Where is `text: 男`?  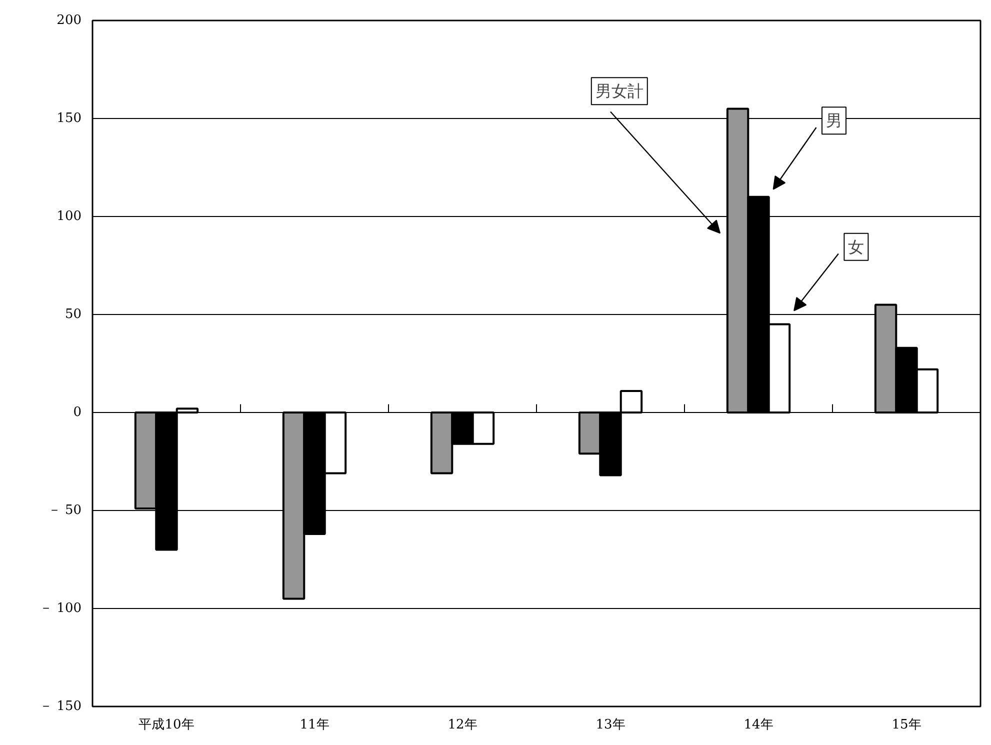
text: 男 is located at coordinates (834, 120).